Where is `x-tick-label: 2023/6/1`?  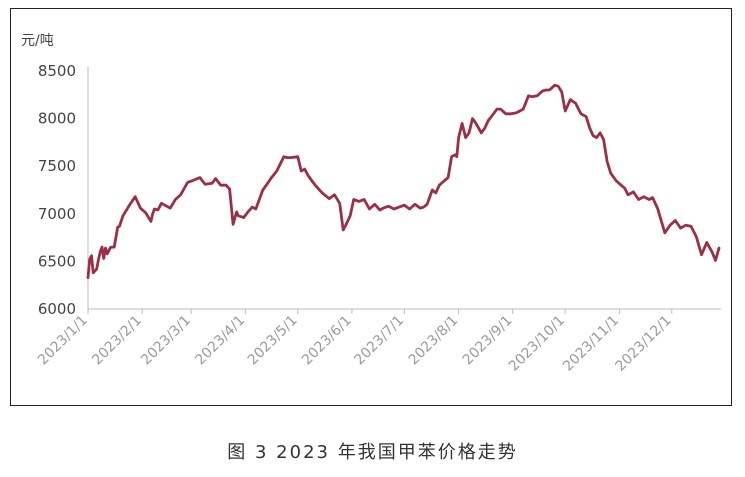
x-tick-label: 2023/6/1 is located at coordinates (327, 341).